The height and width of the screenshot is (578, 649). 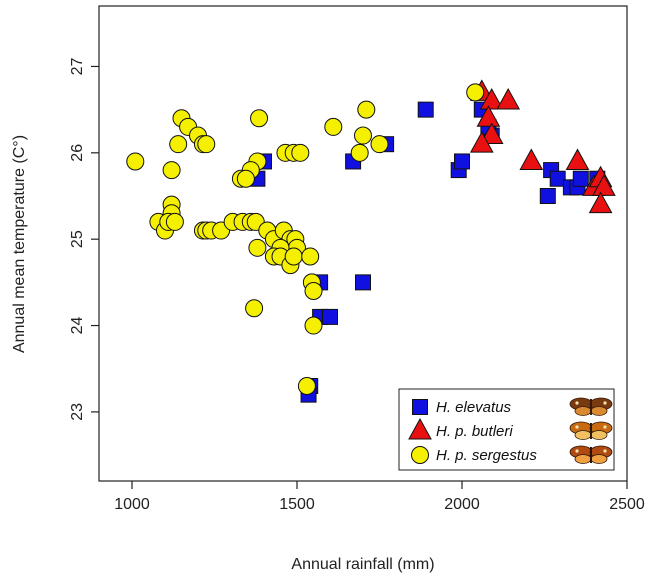 What do you see at coordinates (297, 504) in the screenshot?
I see `x-tick-label: 1500` at bounding box center [297, 504].